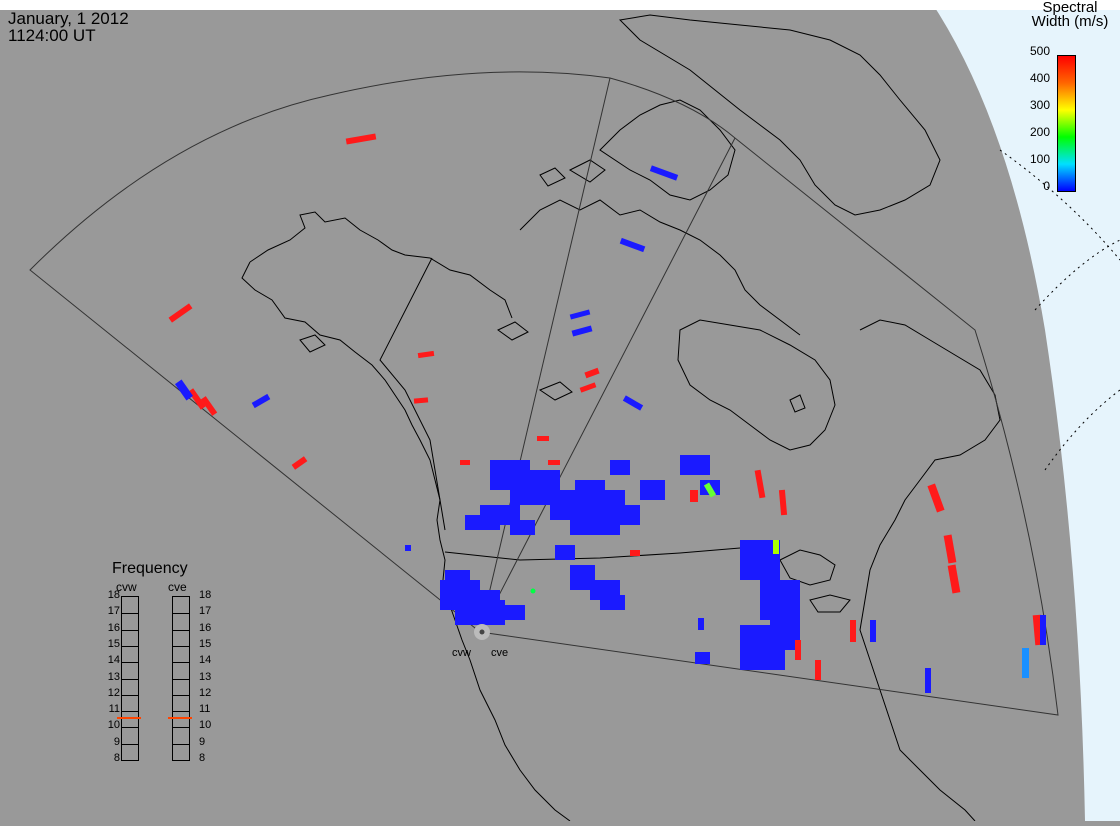  Describe the element at coordinates (1039, 159) in the screenshot. I see `colorbar-tick-label: 100` at that location.